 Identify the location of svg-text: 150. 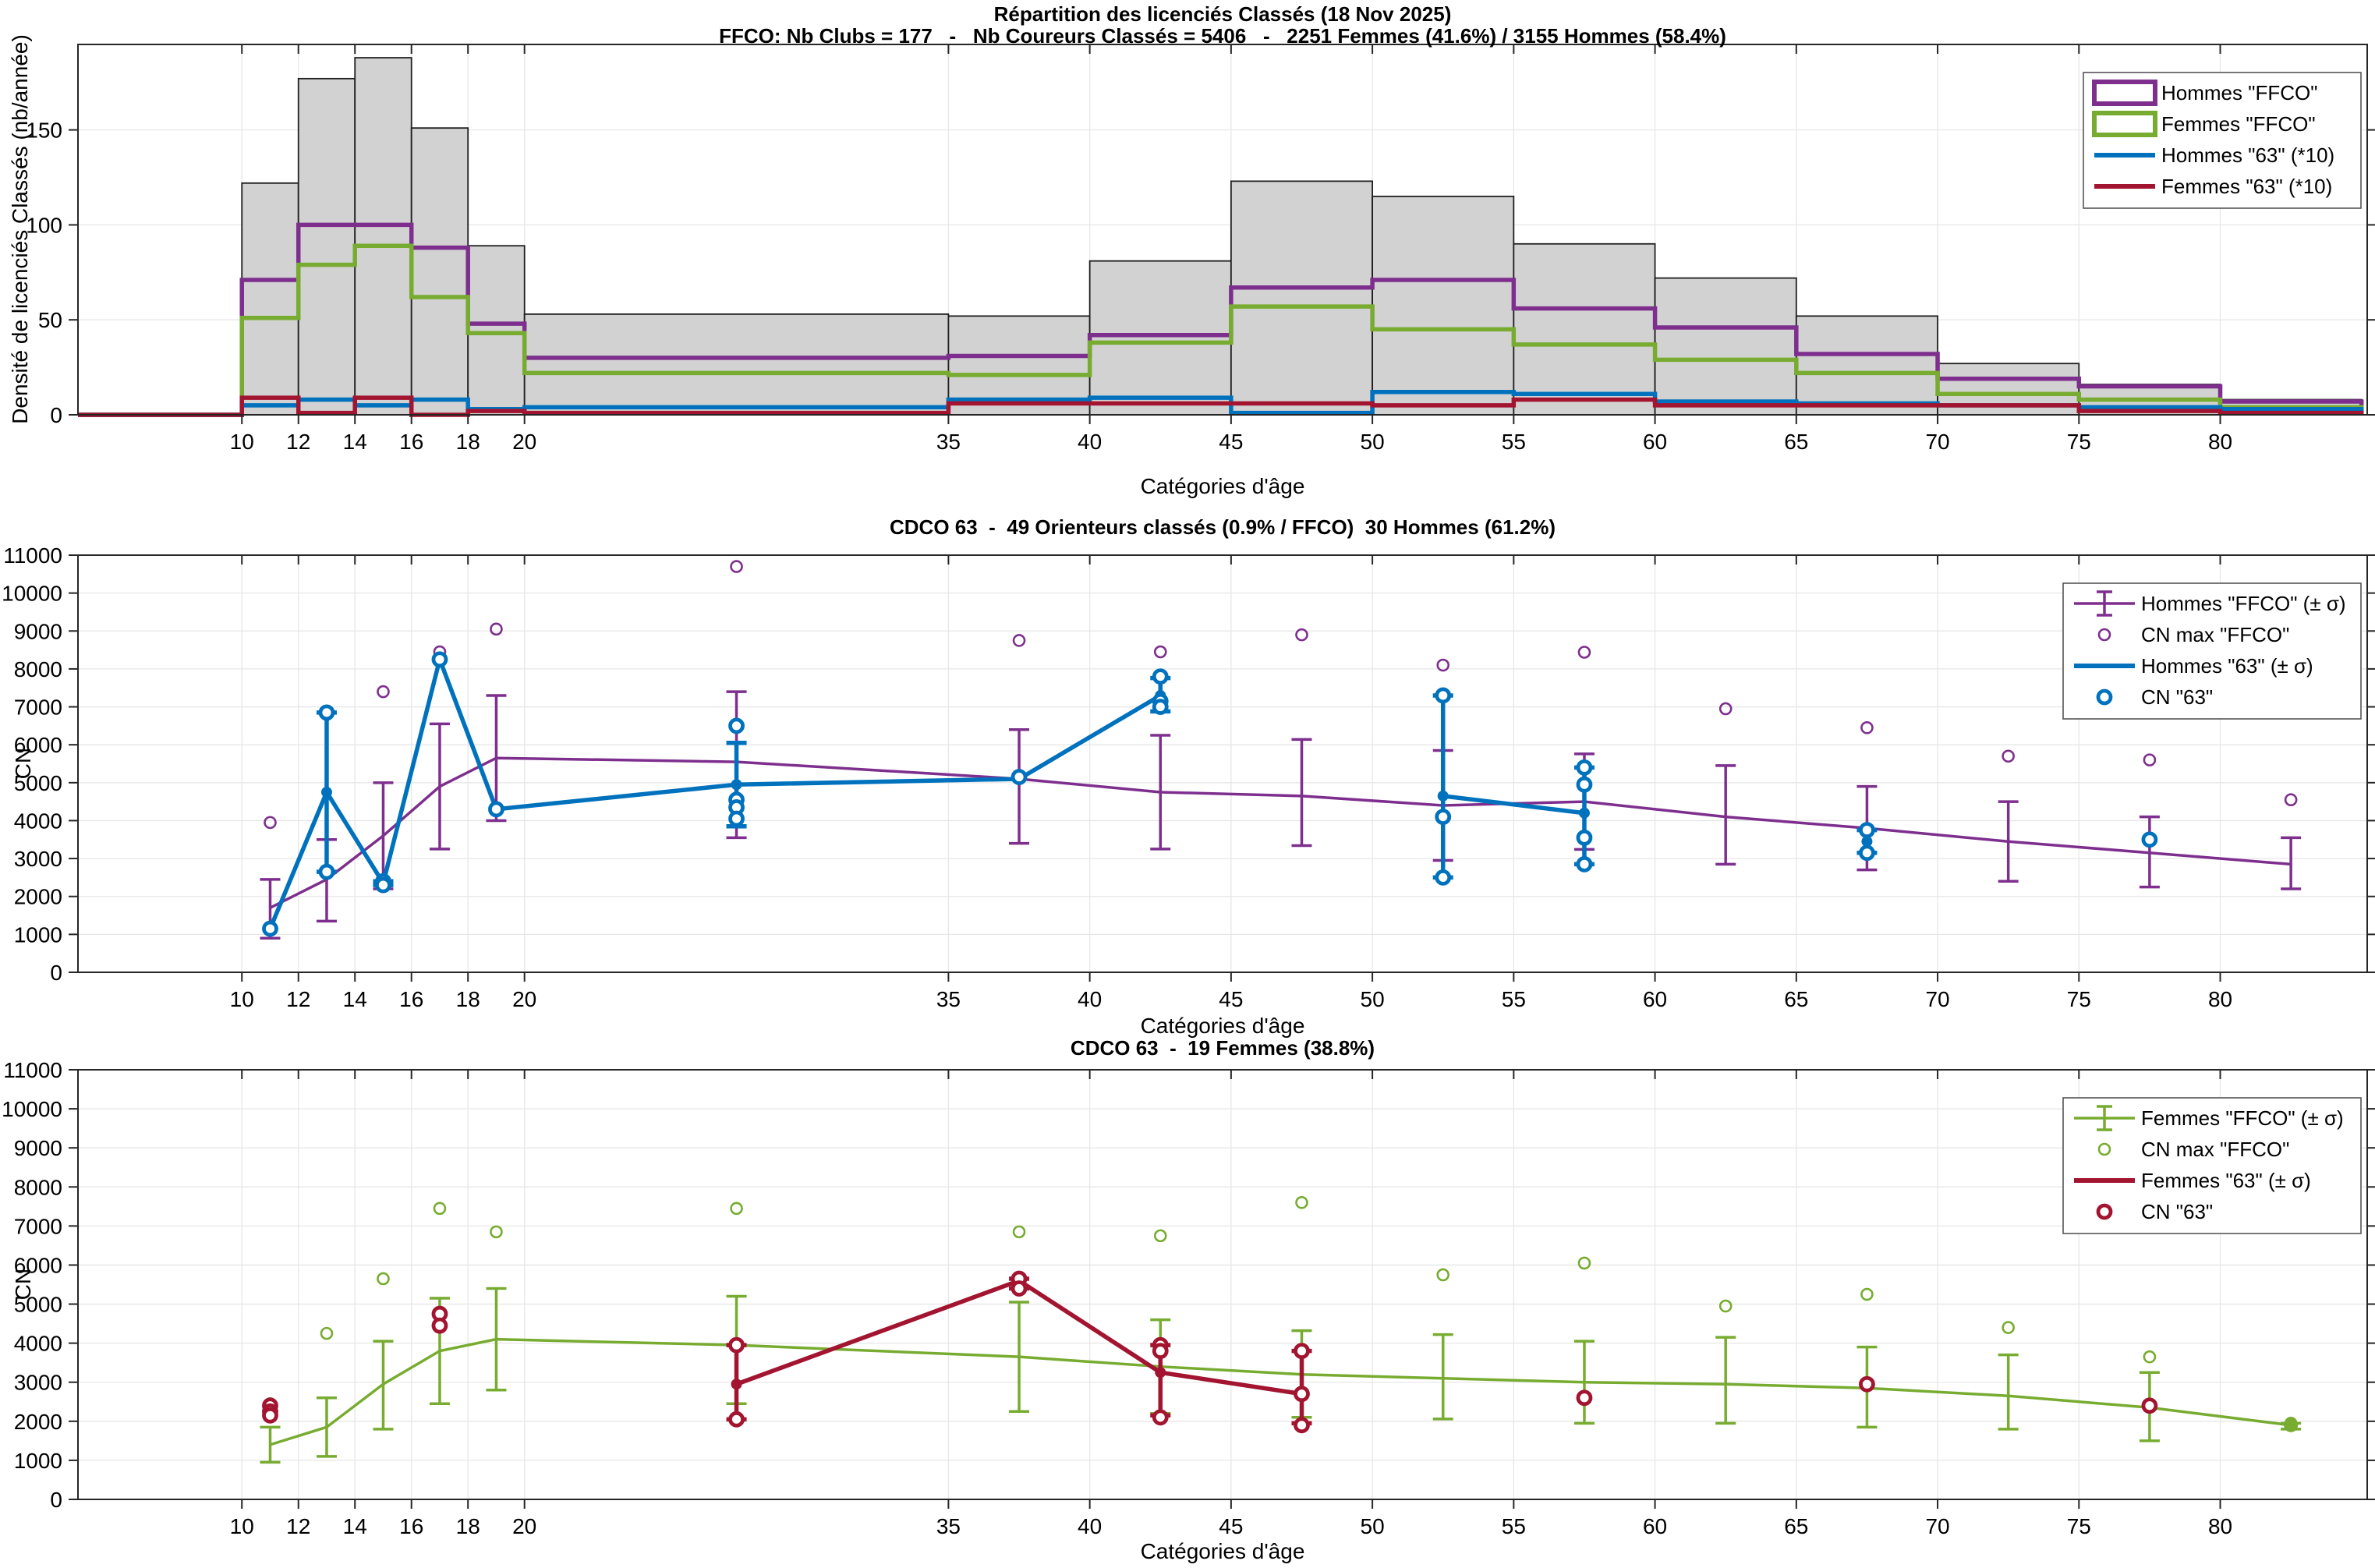
(44, 131).